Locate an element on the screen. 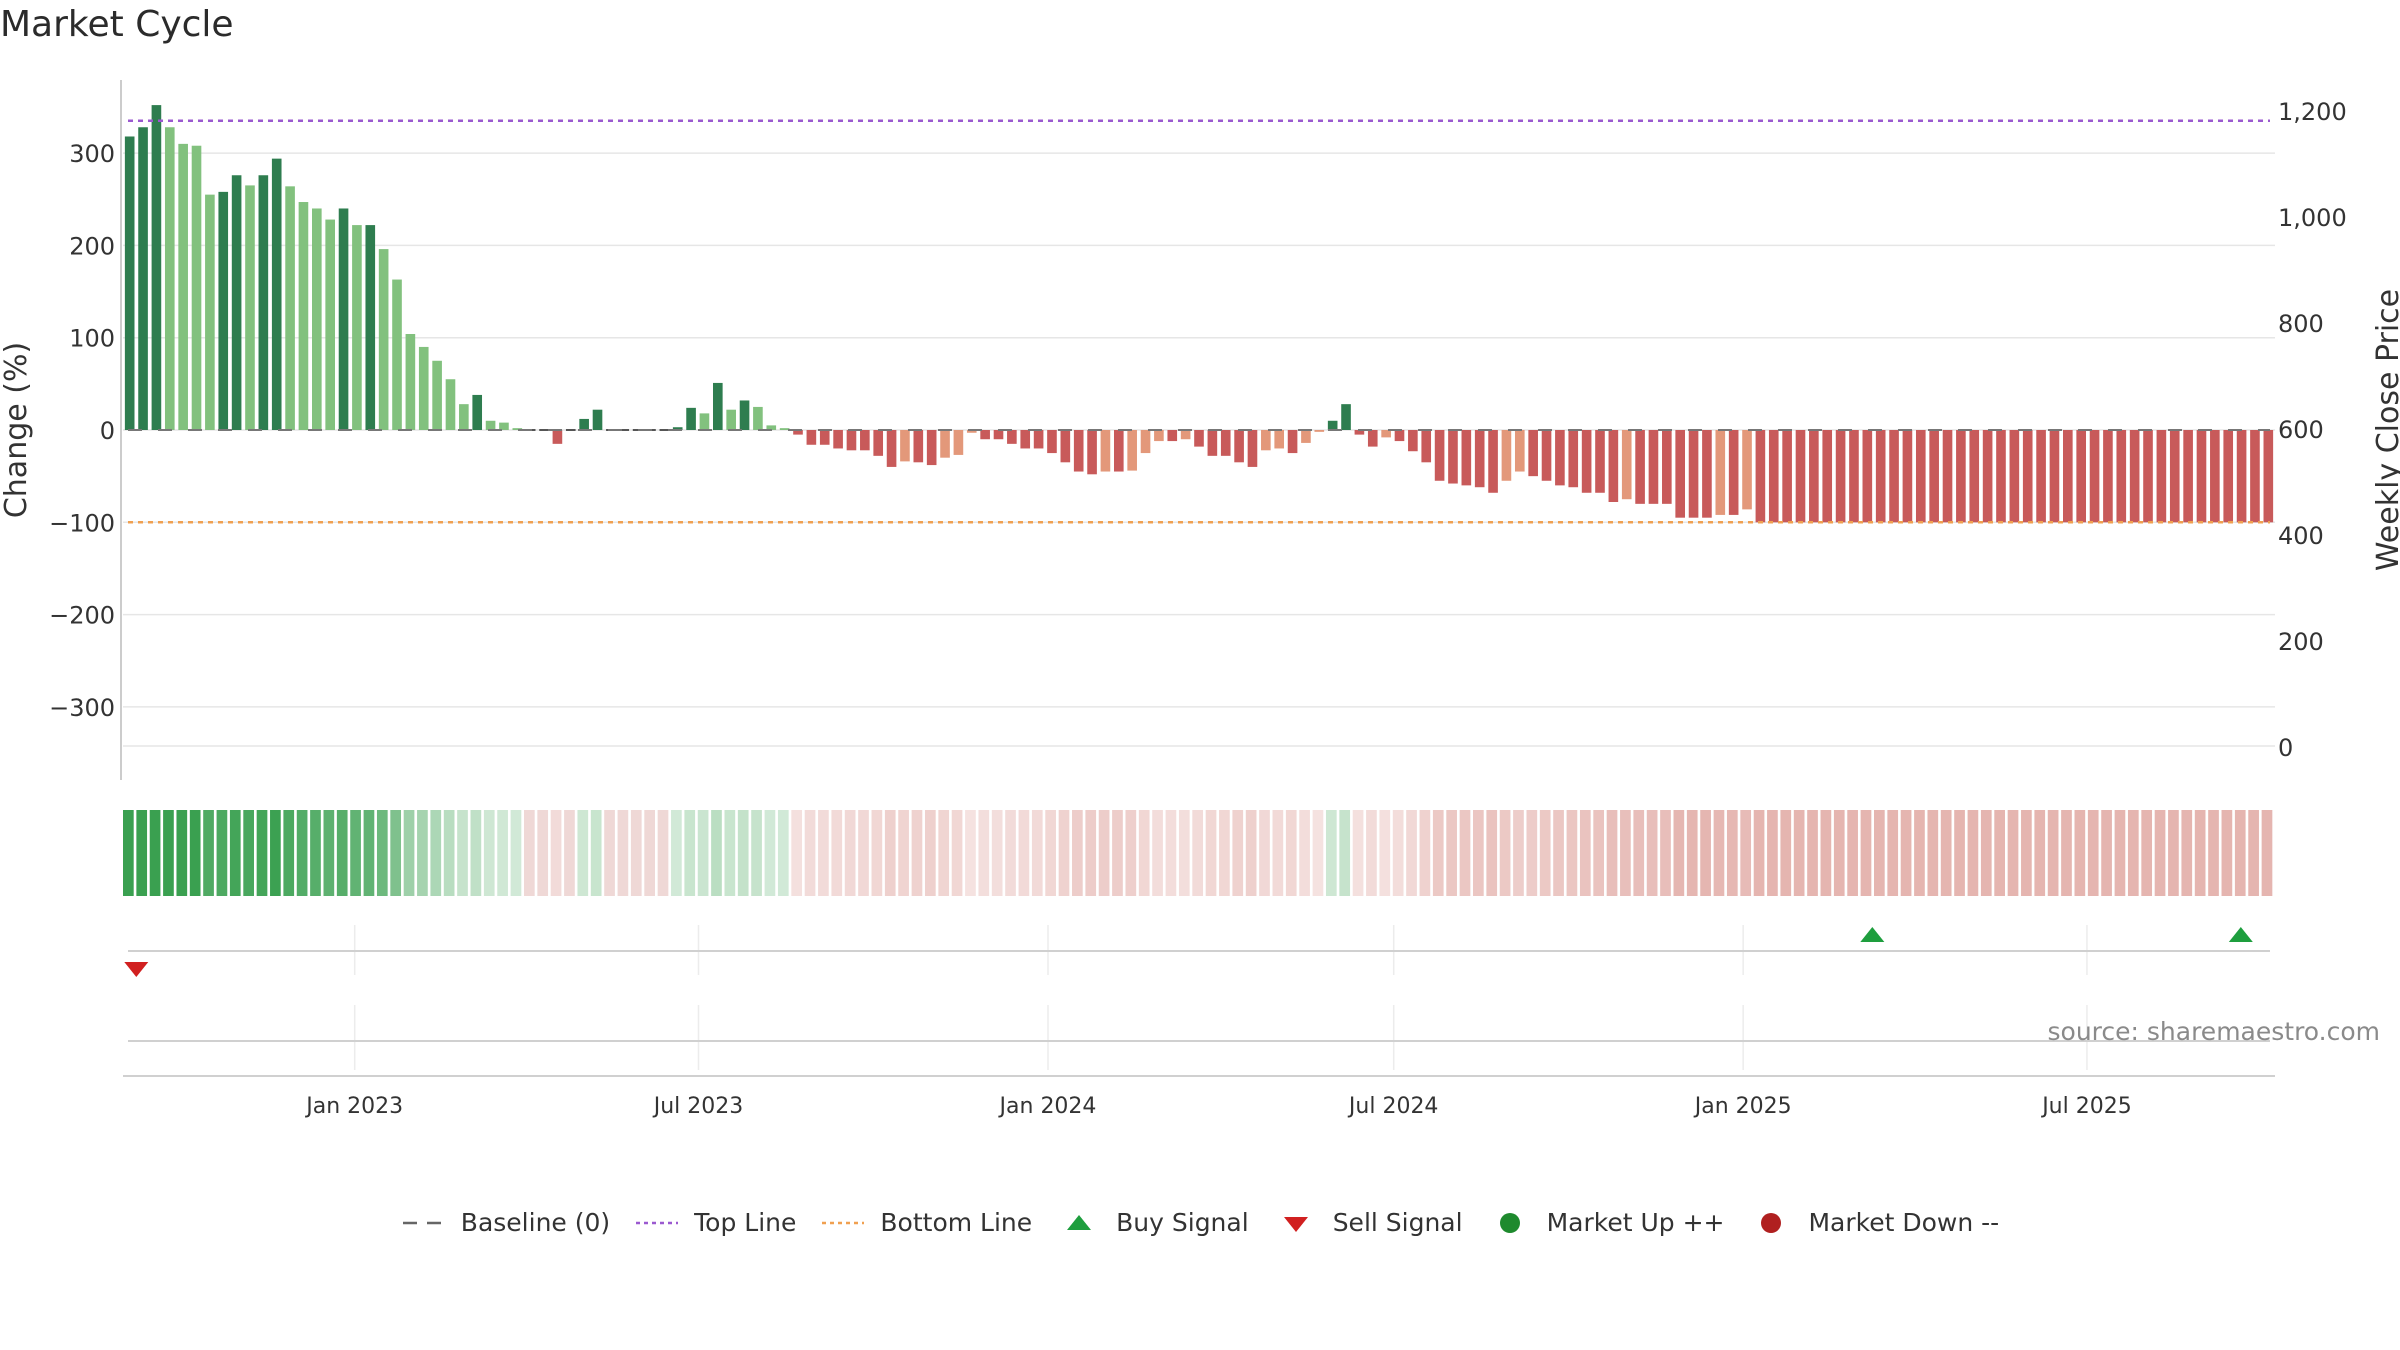 The height and width of the screenshot is (1350, 2400). circle-icon is located at coordinates (1771, 1222).